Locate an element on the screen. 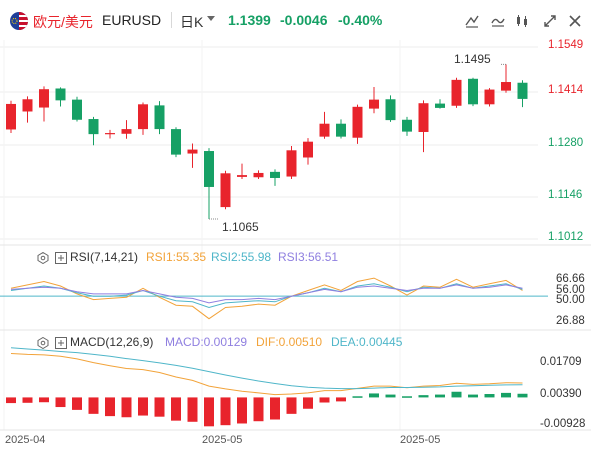  price-change-percent: -0.40% is located at coordinates (360, 20).